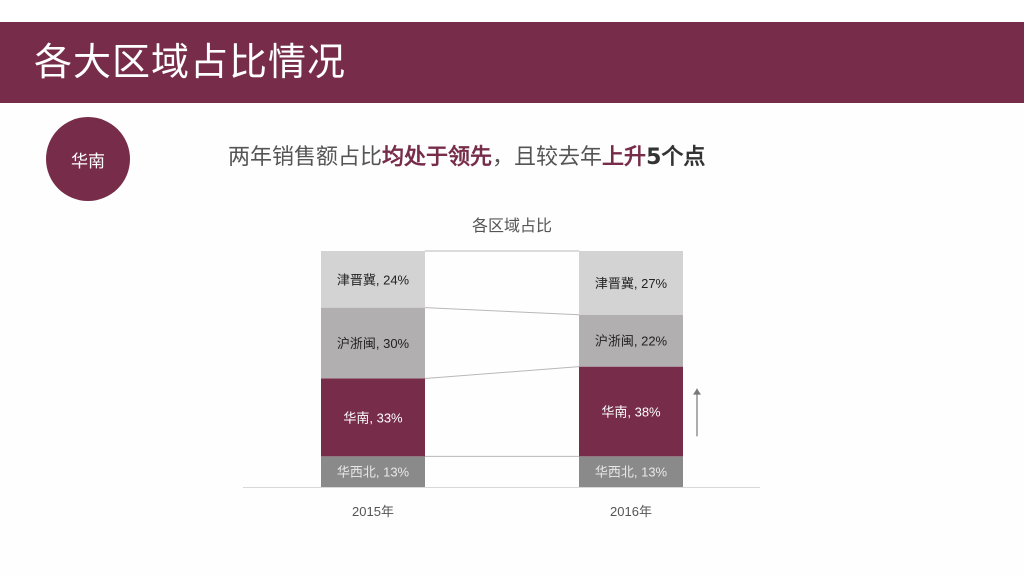 This screenshot has height=576, width=1024. I want to click on data-label: 津晋冀, 27%, so click(631, 283).